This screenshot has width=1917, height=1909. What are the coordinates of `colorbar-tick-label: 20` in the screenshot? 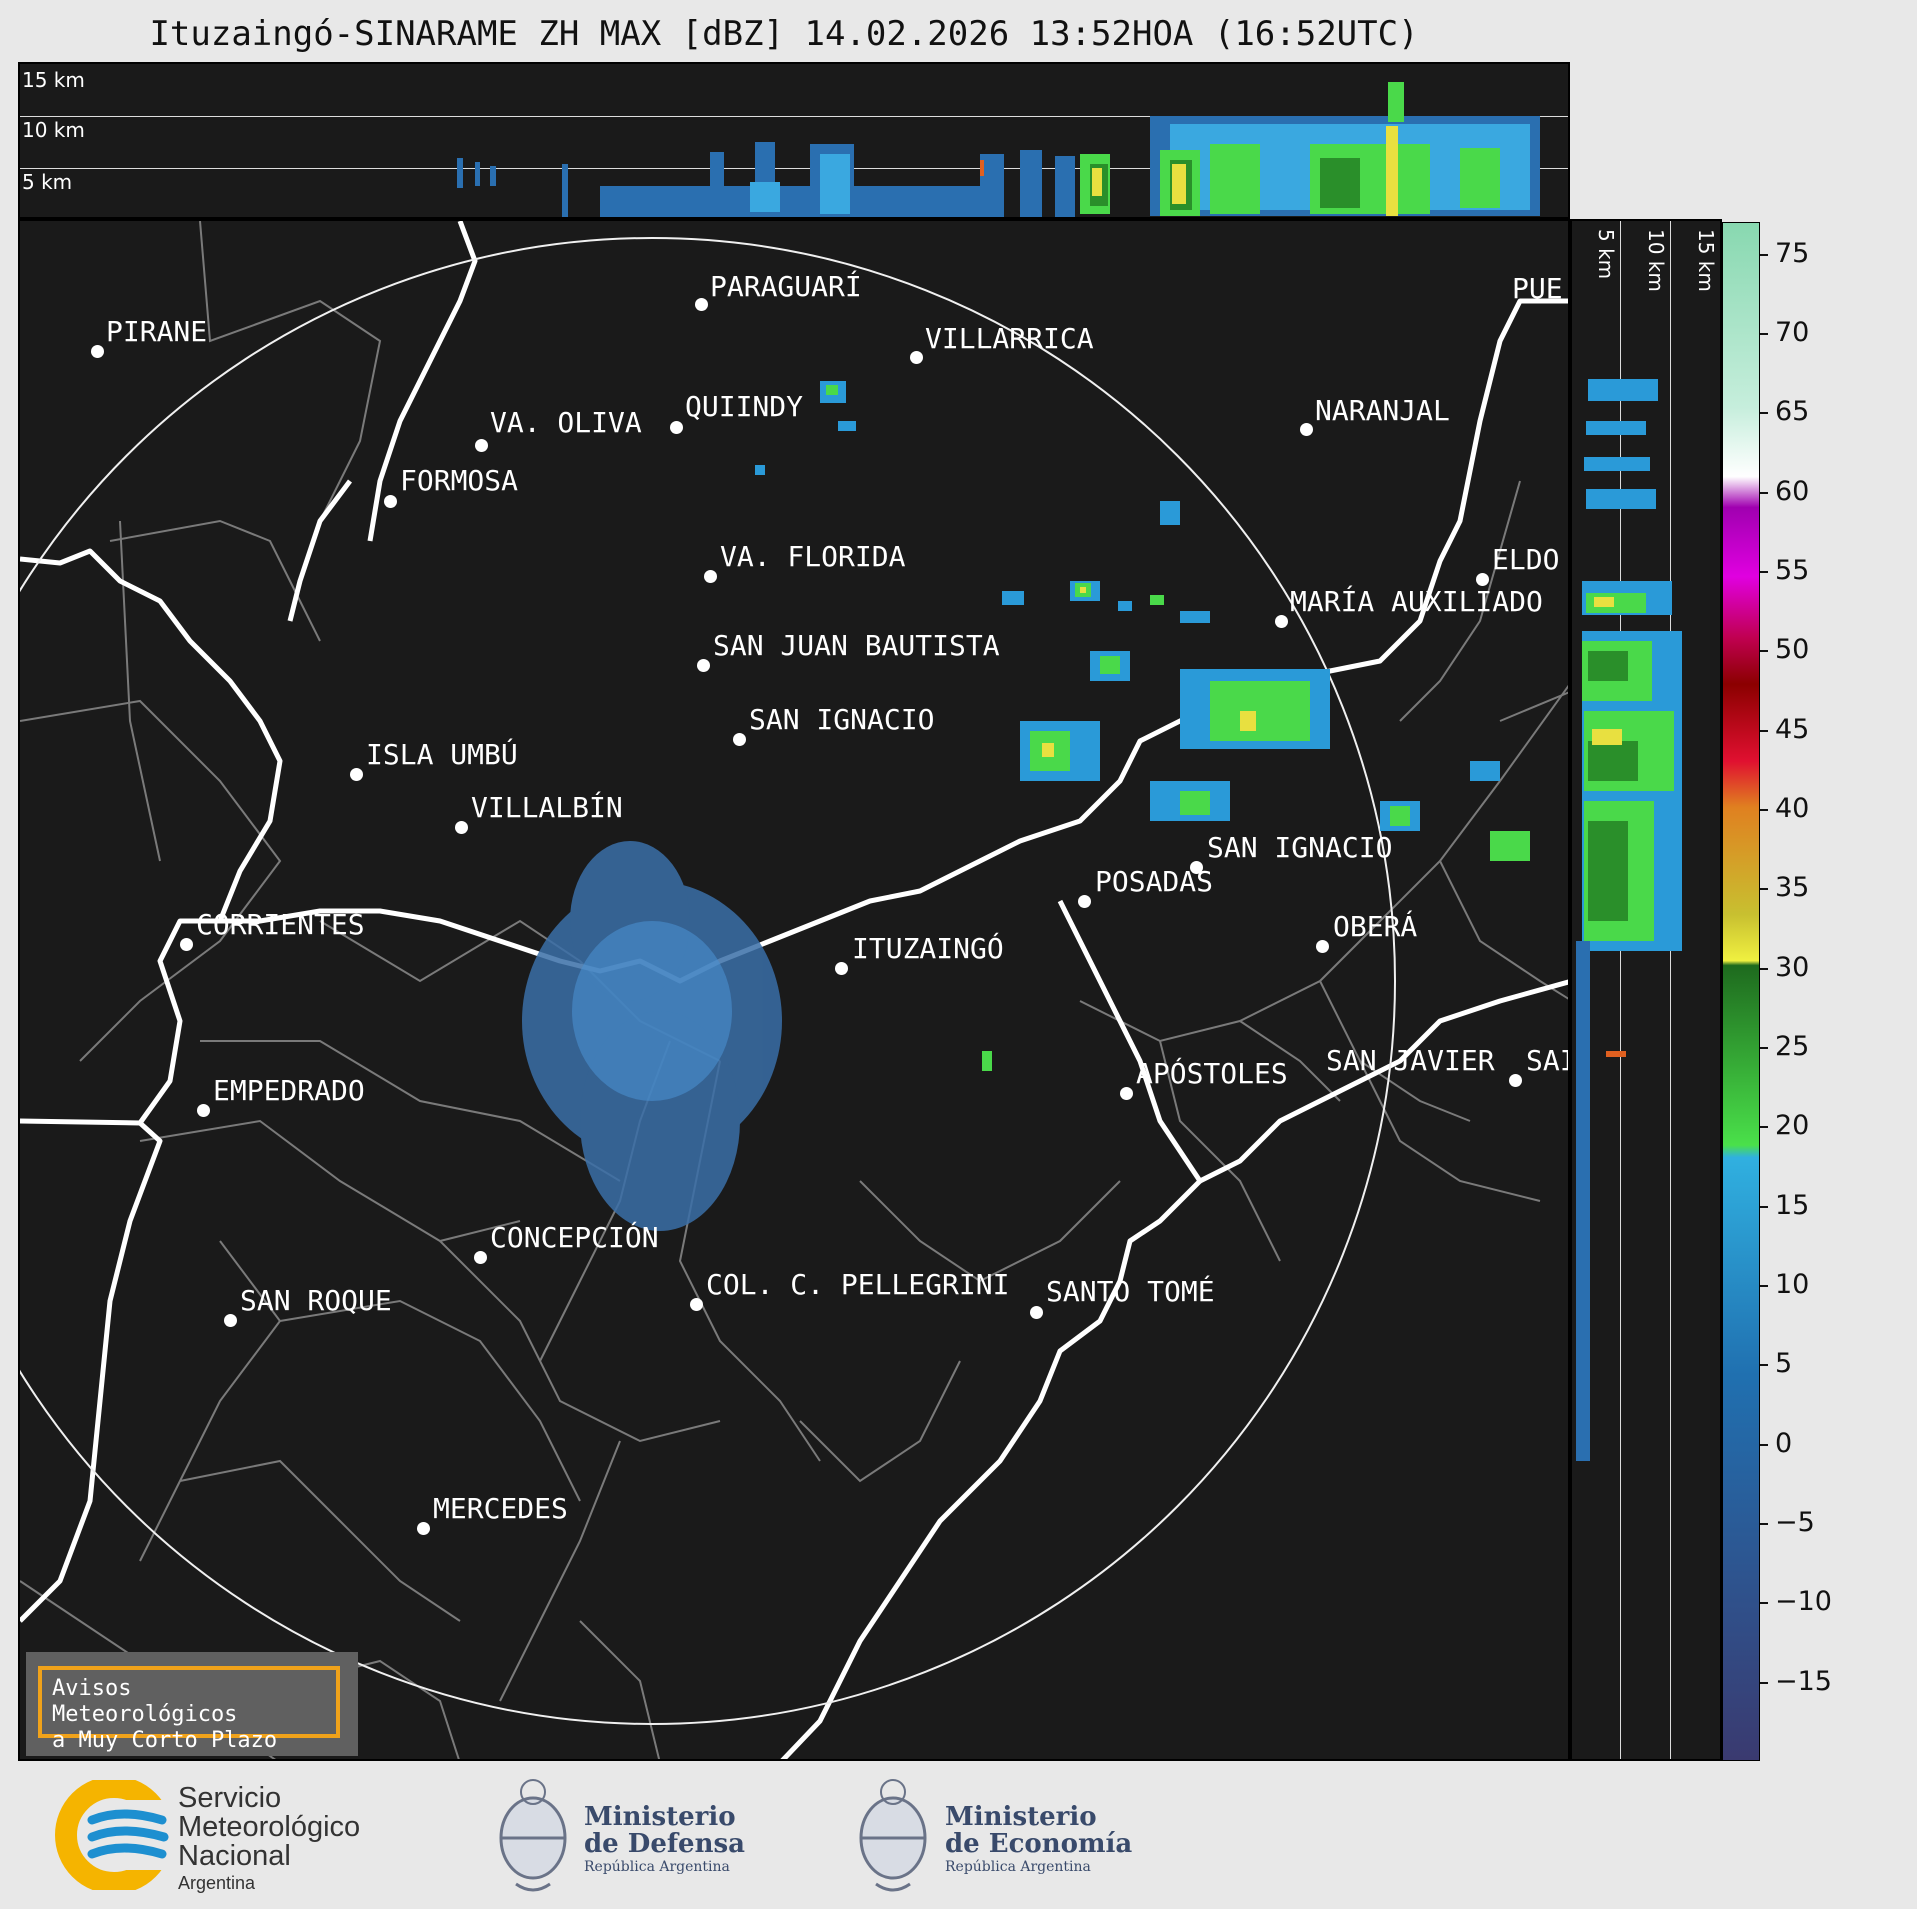 It's located at (1792, 1126).